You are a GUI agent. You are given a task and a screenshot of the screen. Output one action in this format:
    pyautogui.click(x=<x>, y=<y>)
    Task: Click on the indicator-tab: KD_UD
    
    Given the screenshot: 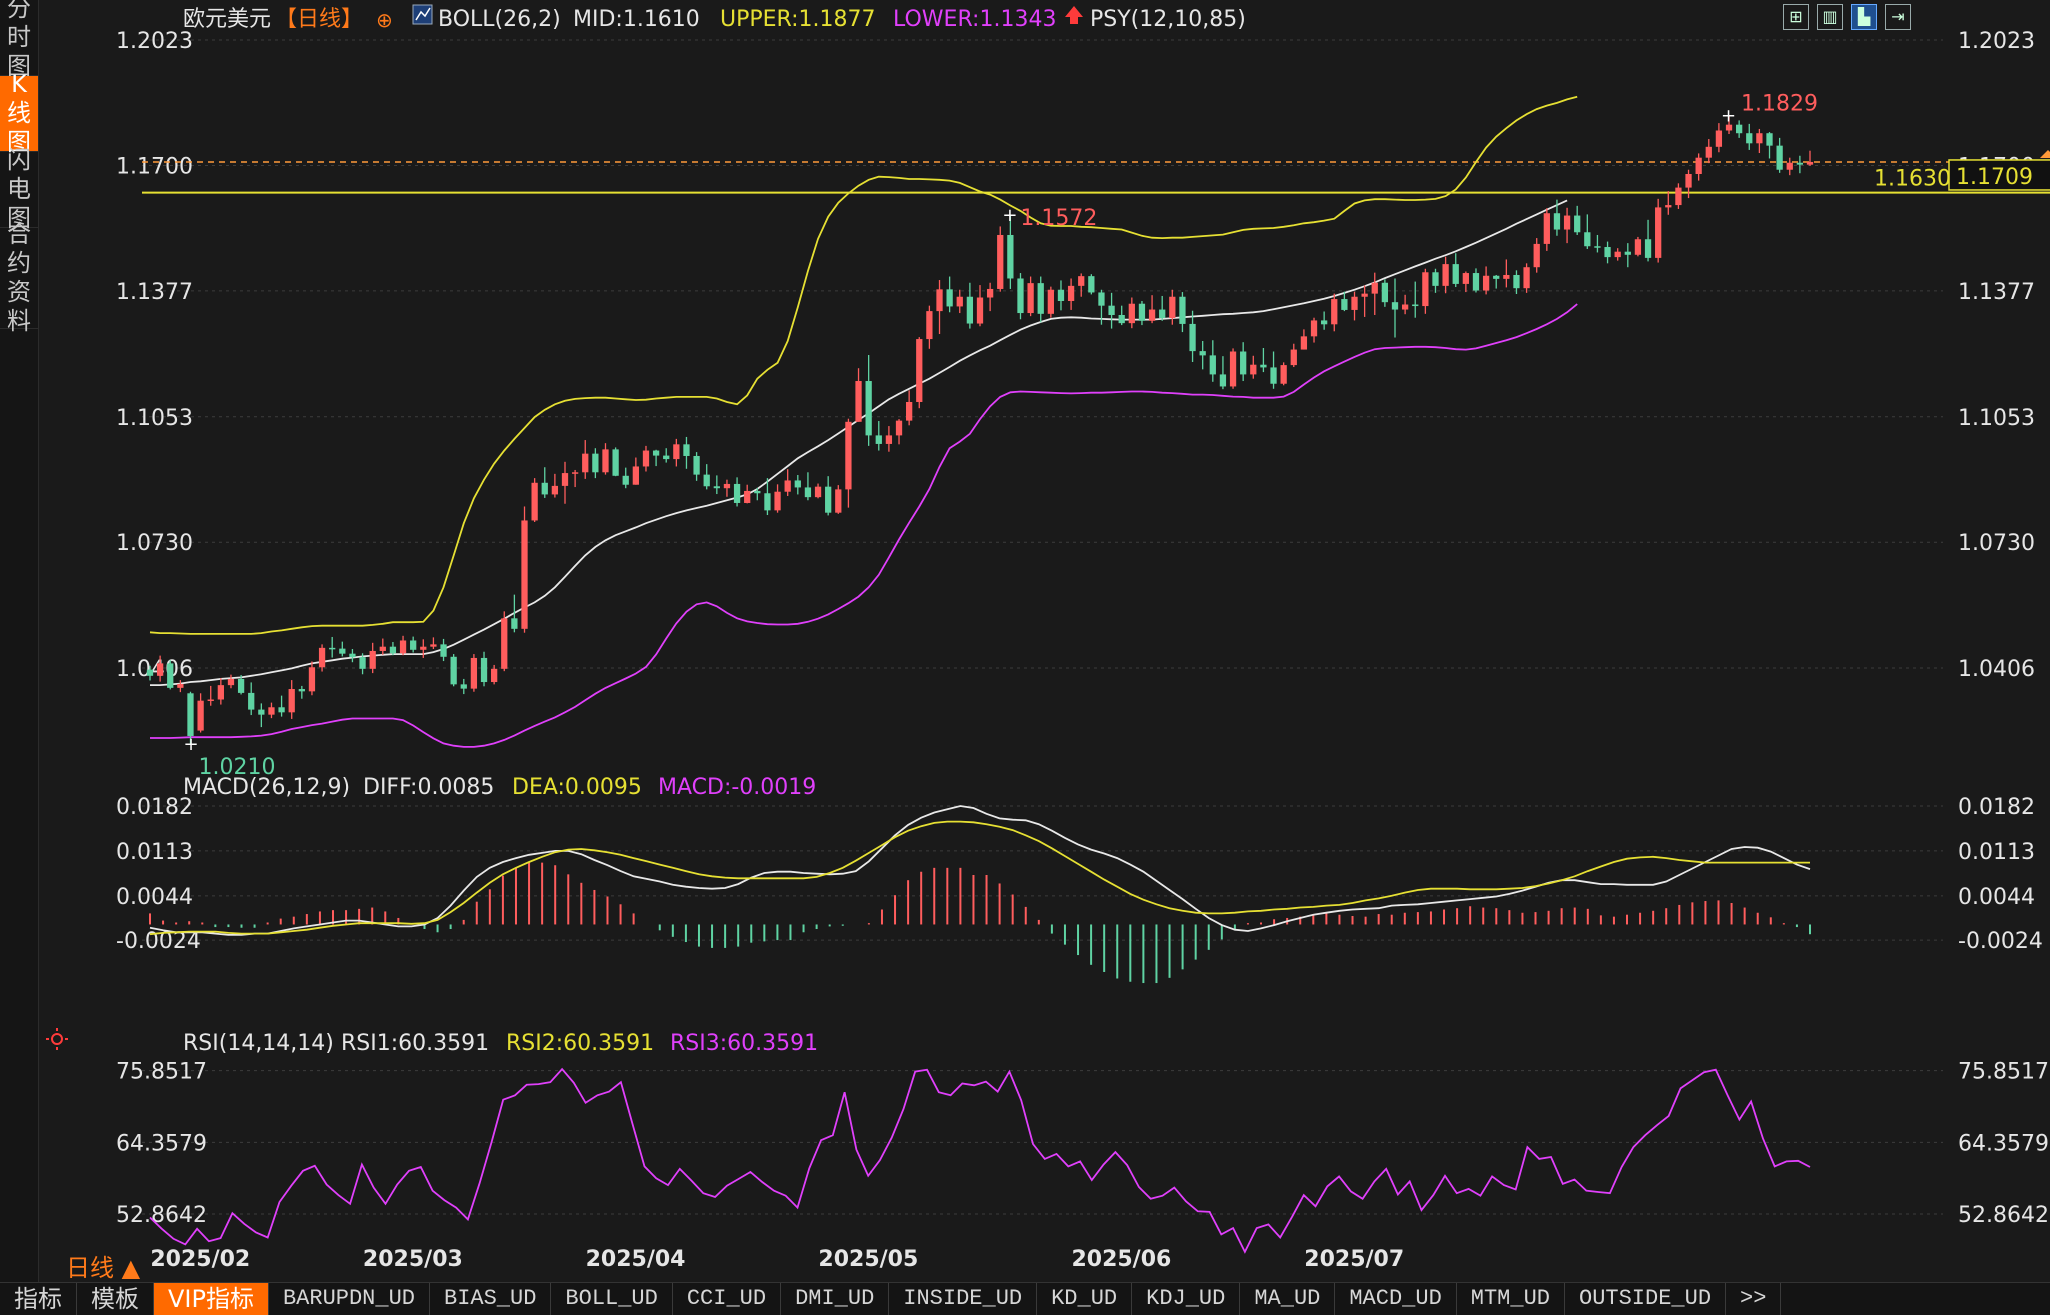 What is the action you would take?
    pyautogui.click(x=1085, y=1299)
    